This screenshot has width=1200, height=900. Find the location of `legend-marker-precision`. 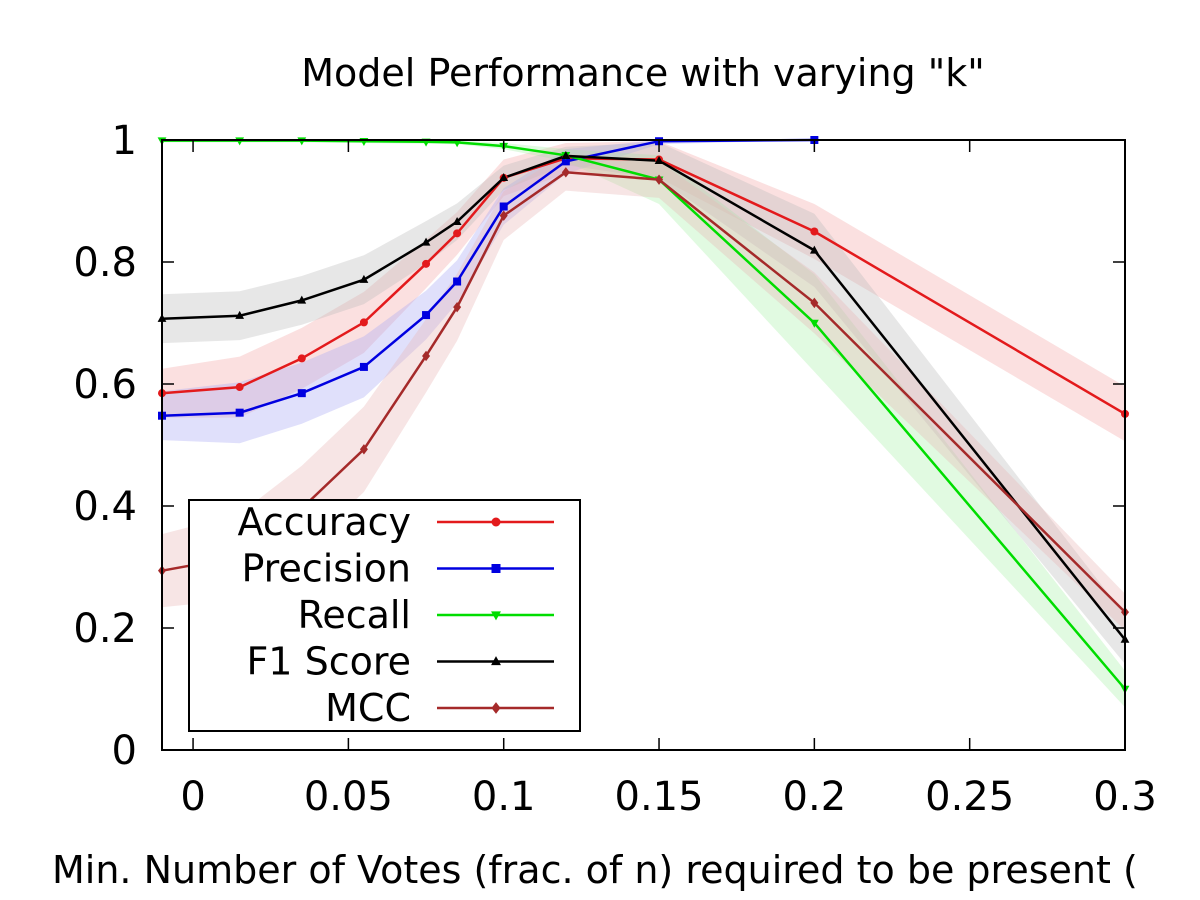

legend-marker-precision is located at coordinates (496, 568).